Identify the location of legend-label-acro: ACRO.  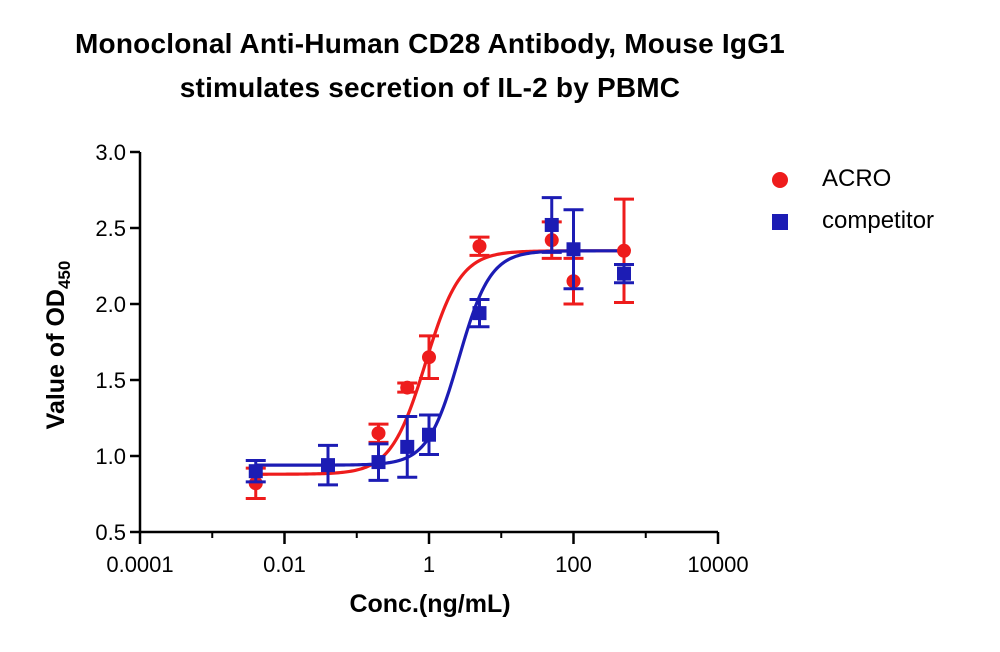
(857, 178).